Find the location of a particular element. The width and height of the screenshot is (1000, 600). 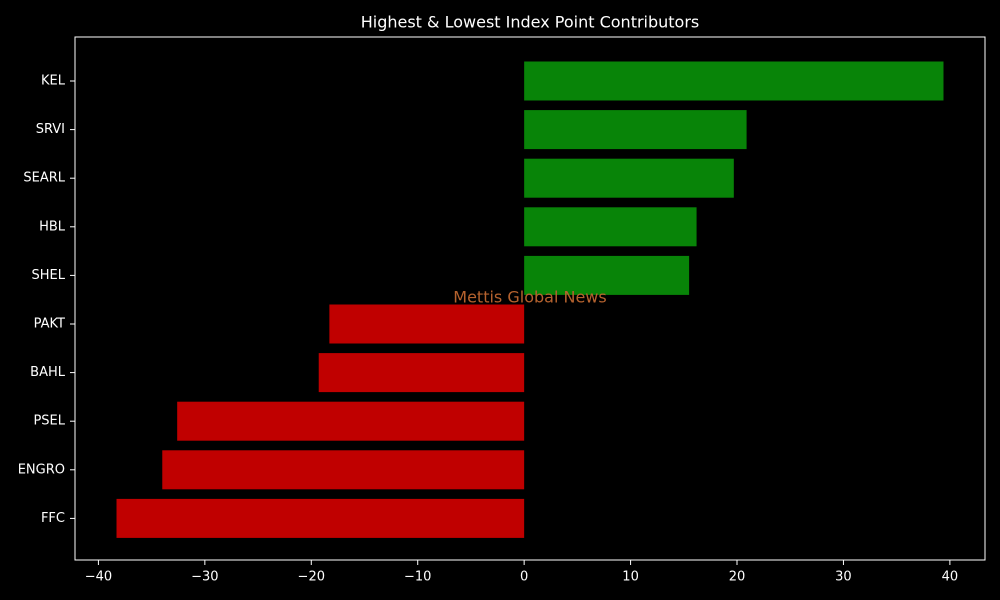

x-tick-label: −10 is located at coordinates (417, 577).